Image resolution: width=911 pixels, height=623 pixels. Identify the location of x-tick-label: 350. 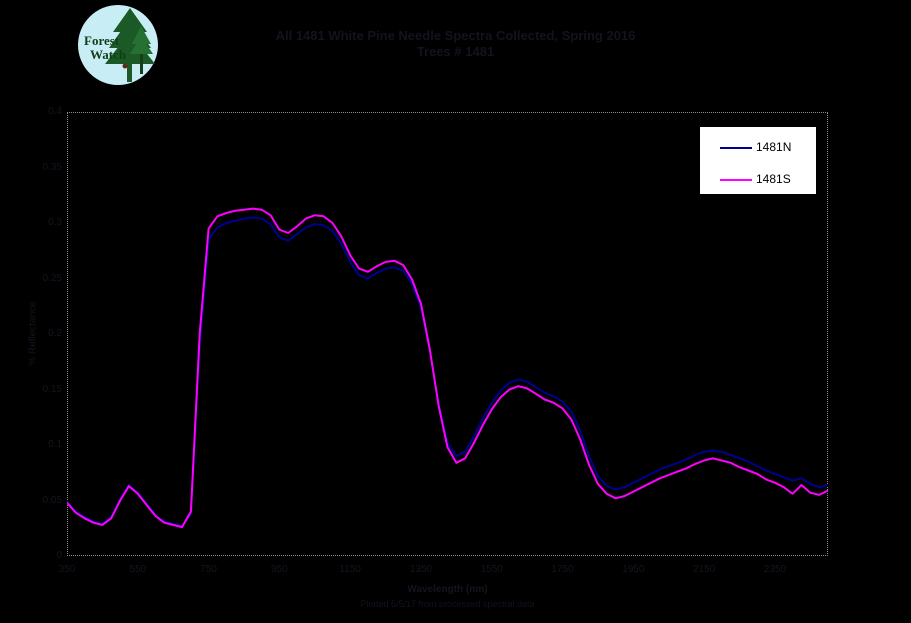
(67, 569).